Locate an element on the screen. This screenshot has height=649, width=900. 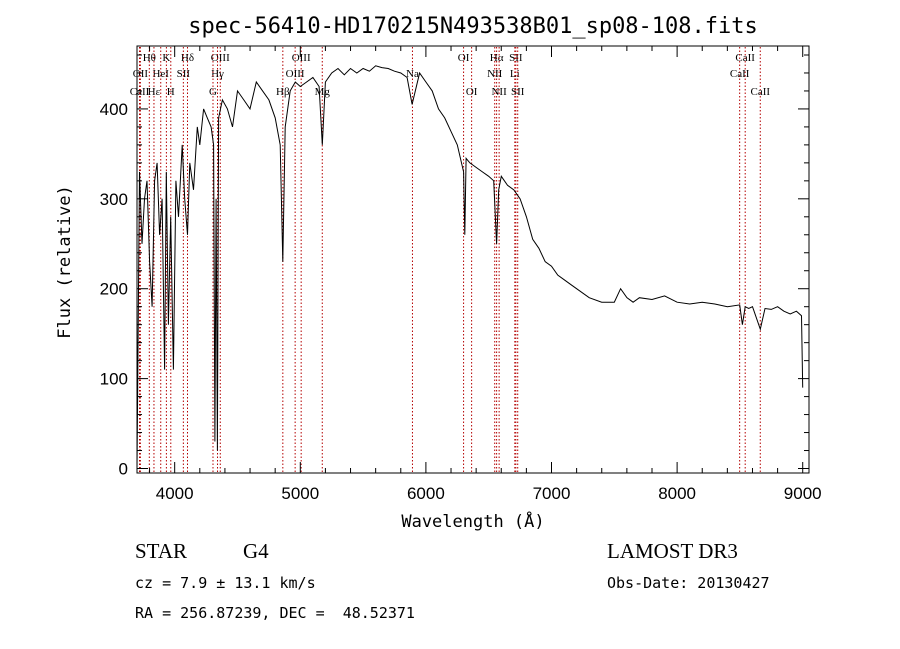
marker-label-1: OII is located at coordinates (141, 74).